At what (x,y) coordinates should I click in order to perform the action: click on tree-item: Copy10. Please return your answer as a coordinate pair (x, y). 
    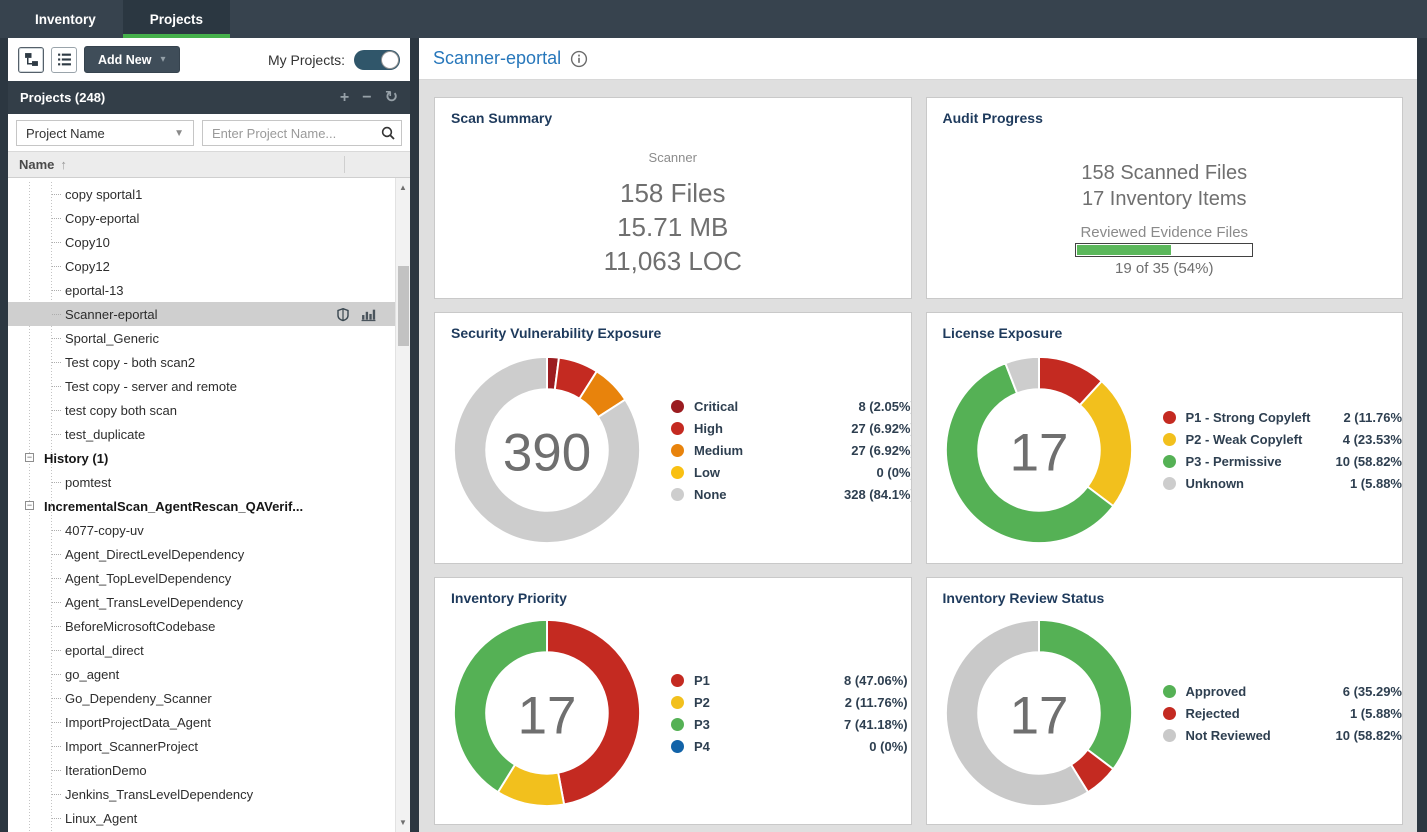
    Looking at the image, I should click on (201, 242).